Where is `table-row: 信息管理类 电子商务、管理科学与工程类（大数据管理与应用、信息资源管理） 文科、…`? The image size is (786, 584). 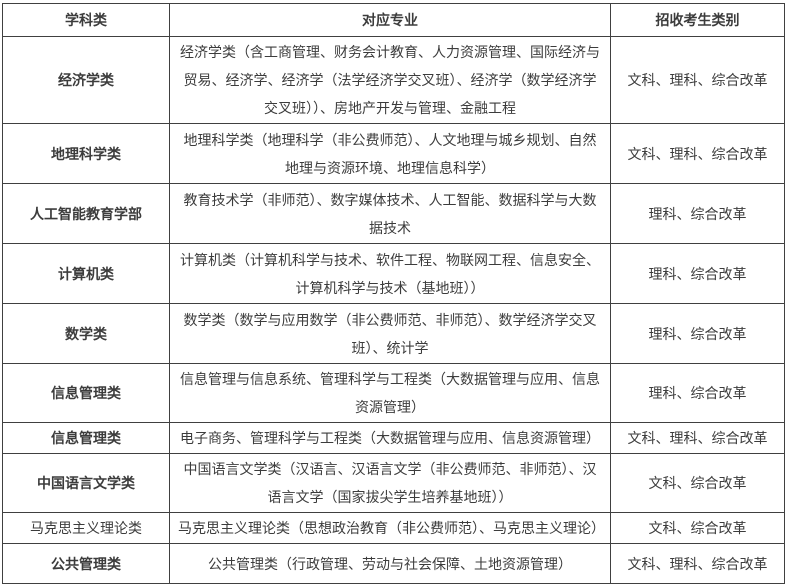
table-row: 信息管理类 电子商务、管理科学与工程类（大数据管理与应用、信息资源管理） 文科、… is located at coordinates (393, 438).